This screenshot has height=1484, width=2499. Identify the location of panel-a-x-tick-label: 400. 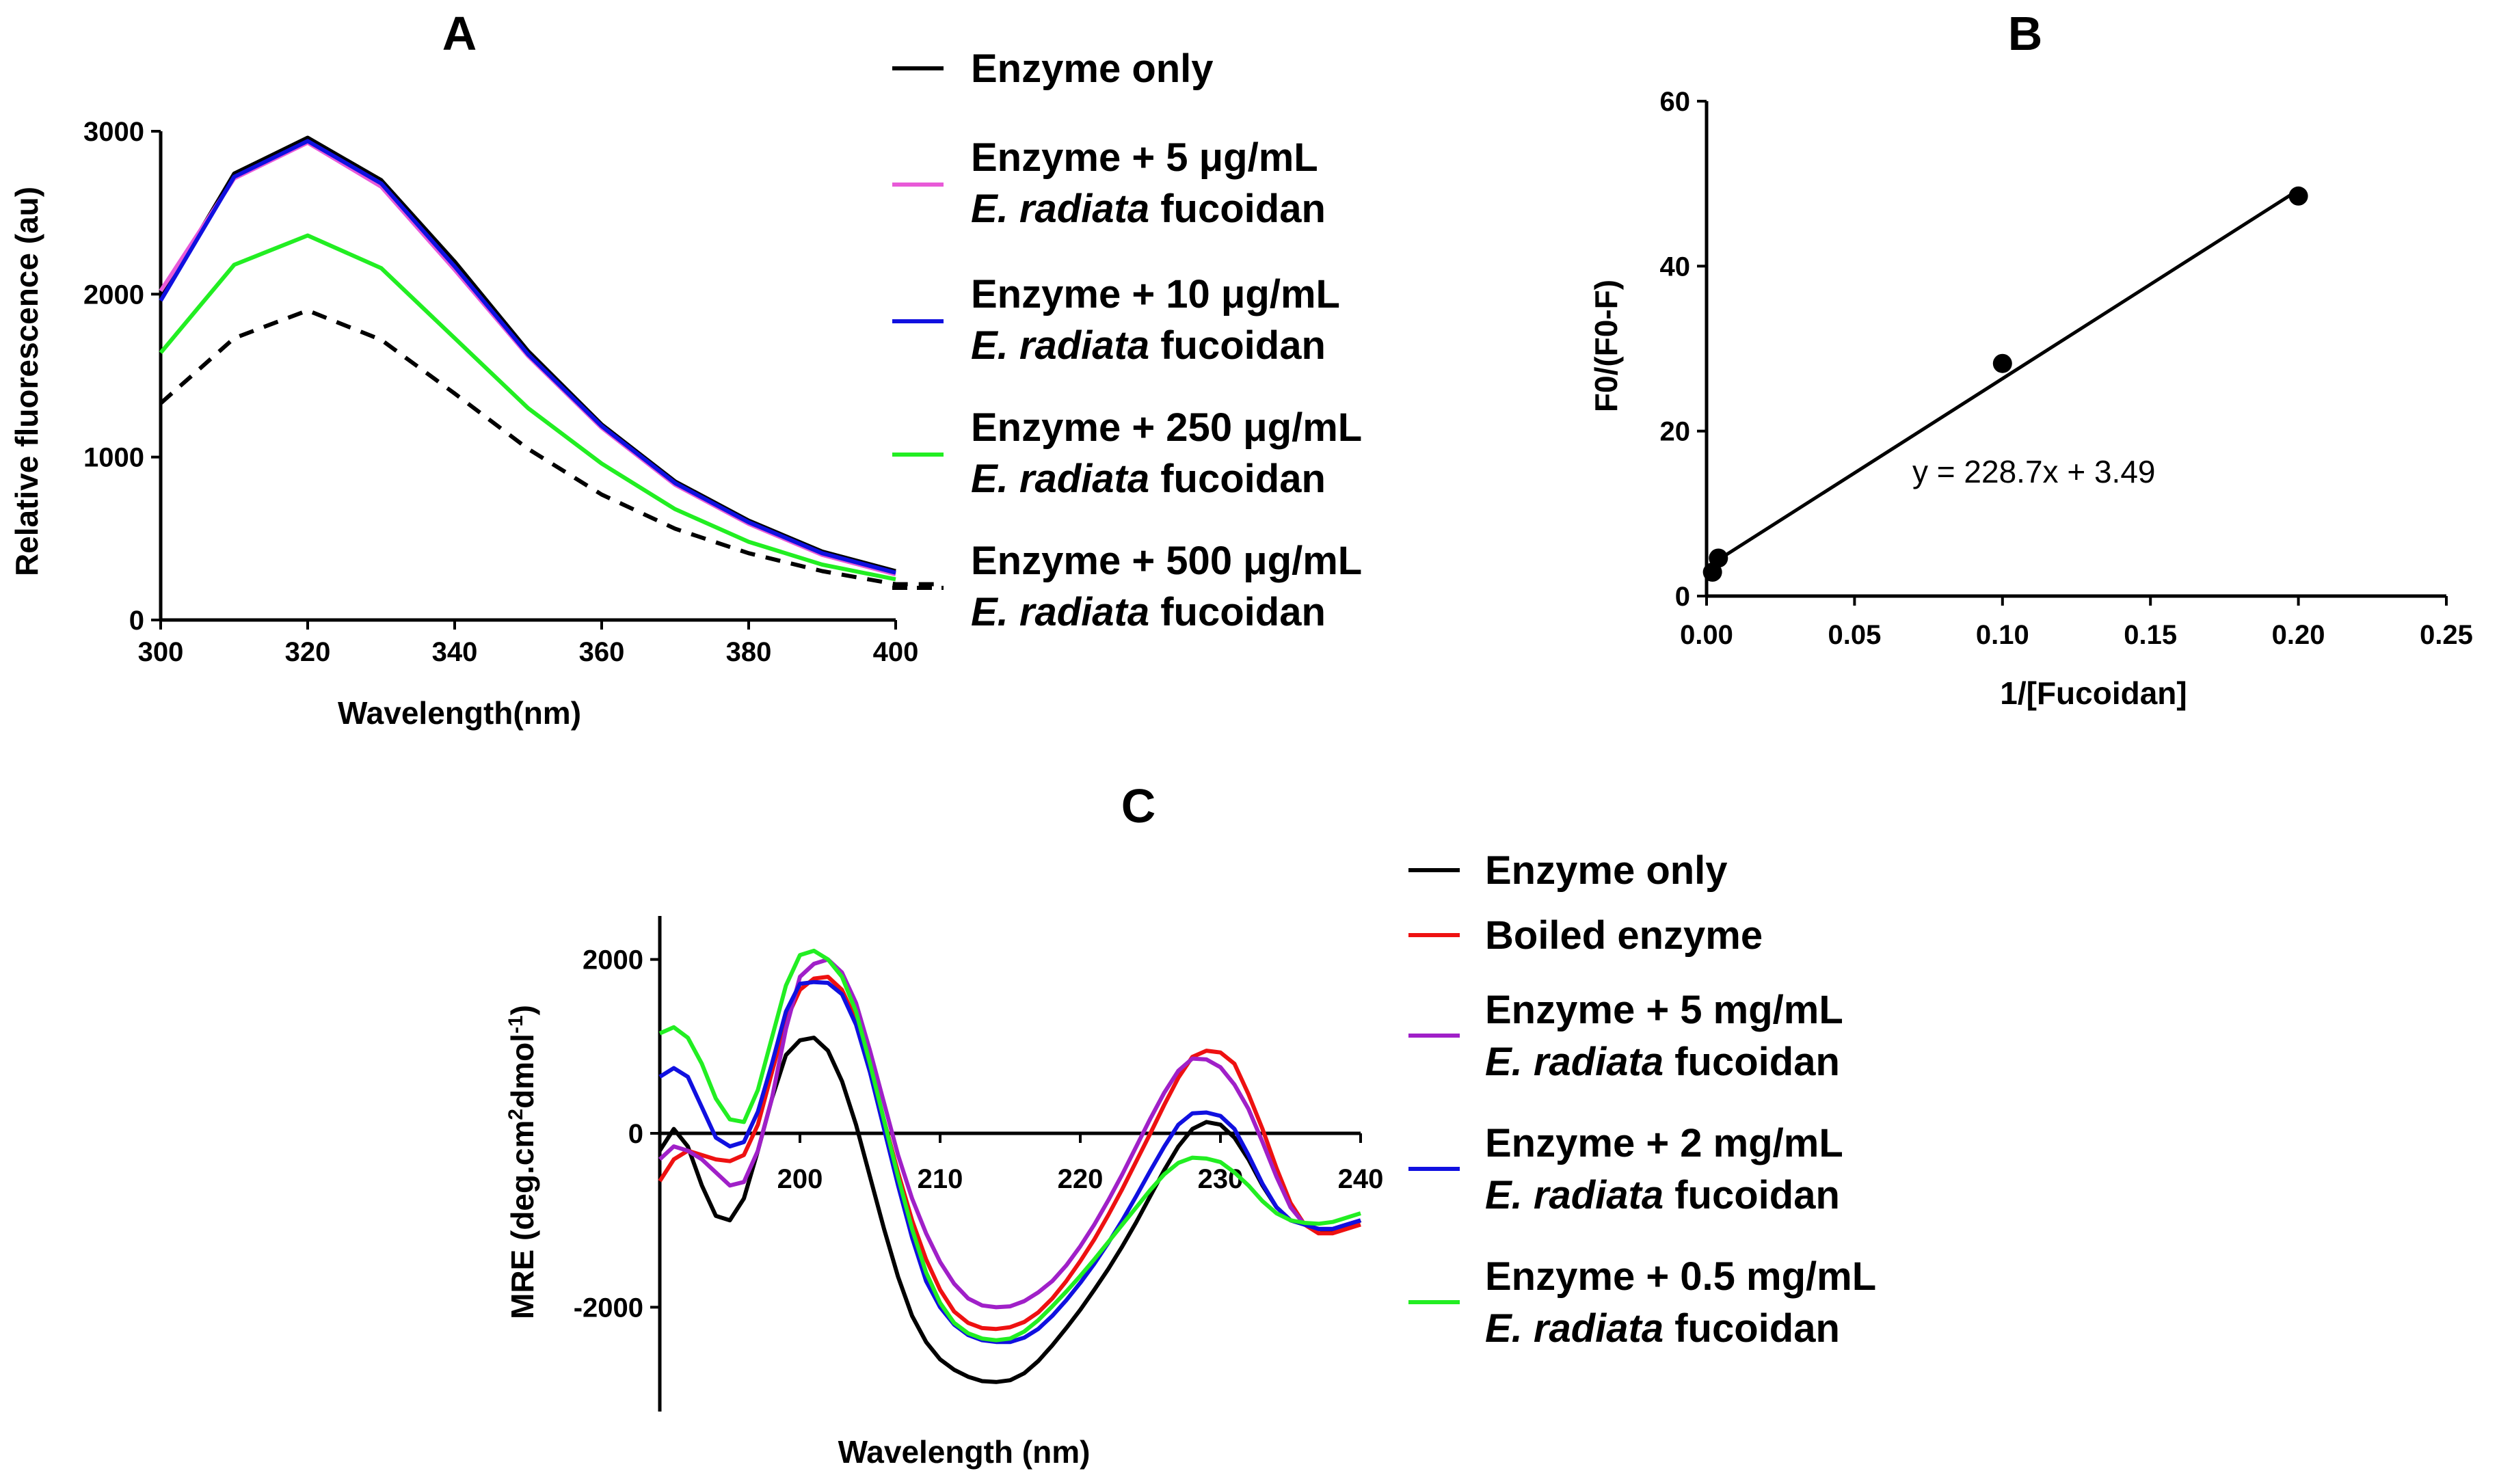
(896, 652).